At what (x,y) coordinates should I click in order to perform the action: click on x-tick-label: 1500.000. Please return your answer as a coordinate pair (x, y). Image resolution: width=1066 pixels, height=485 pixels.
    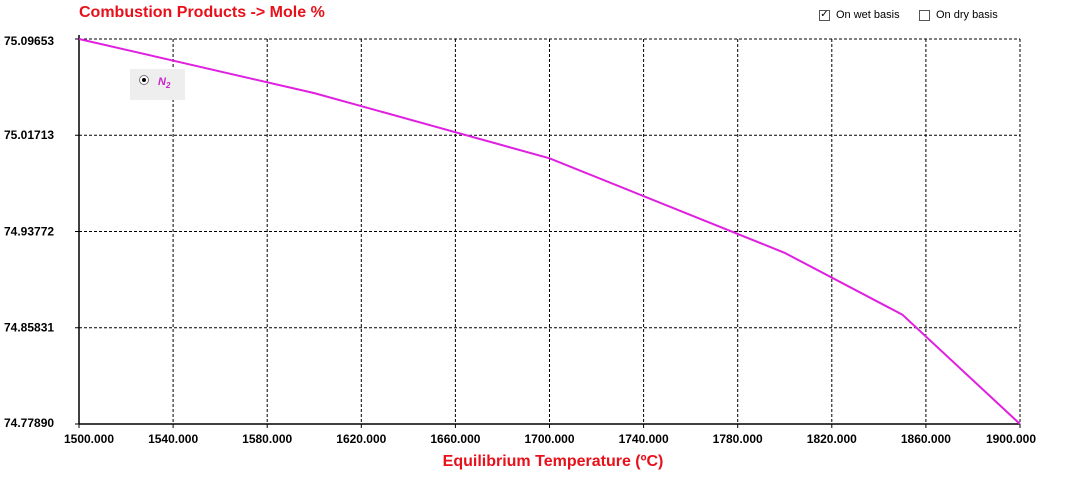
    Looking at the image, I should click on (89, 439).